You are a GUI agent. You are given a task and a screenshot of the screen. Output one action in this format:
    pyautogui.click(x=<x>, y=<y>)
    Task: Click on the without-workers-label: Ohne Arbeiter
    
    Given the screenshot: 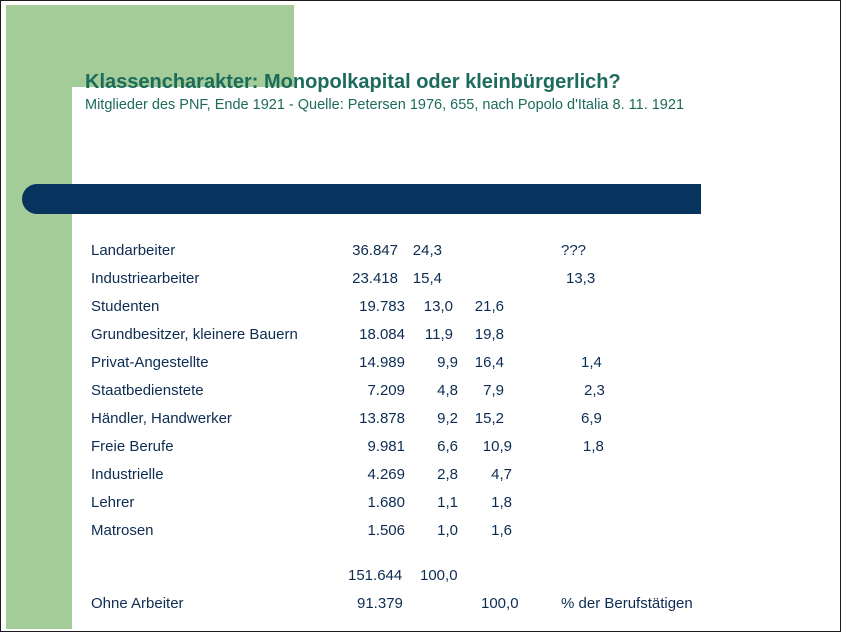 What is the action you would take?
    pyautogui.click(x=137, y=603)
    